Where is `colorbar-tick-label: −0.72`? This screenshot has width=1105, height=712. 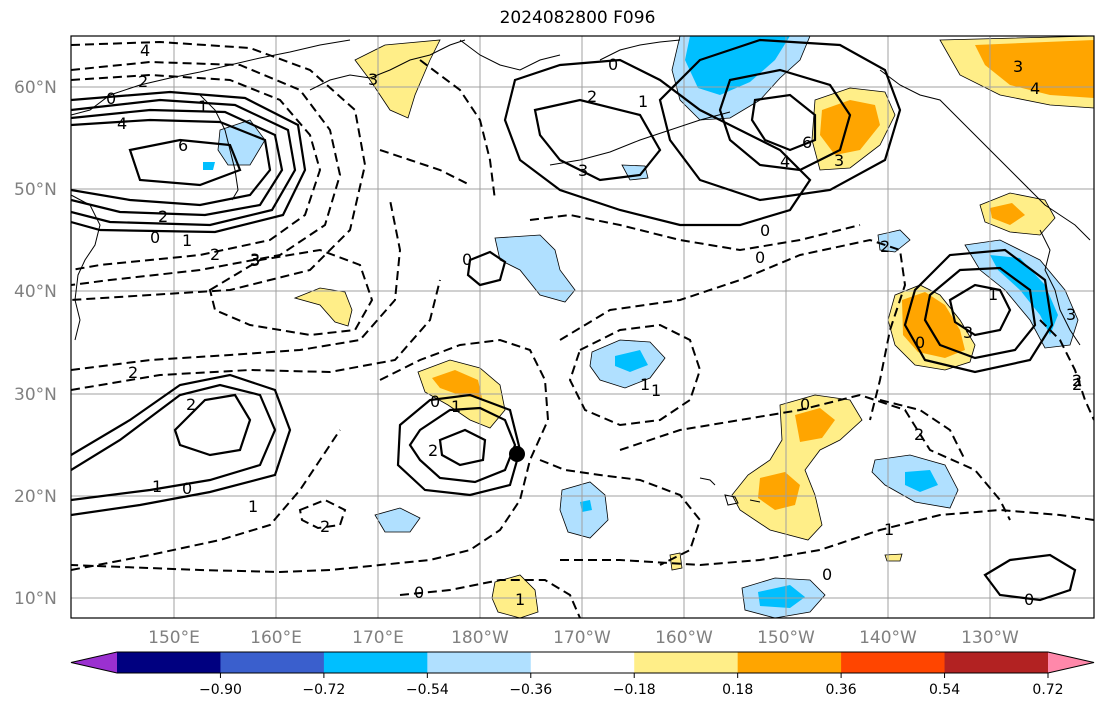
colorbar-tick-label: −0.72 is located at coordinates (323, 690).